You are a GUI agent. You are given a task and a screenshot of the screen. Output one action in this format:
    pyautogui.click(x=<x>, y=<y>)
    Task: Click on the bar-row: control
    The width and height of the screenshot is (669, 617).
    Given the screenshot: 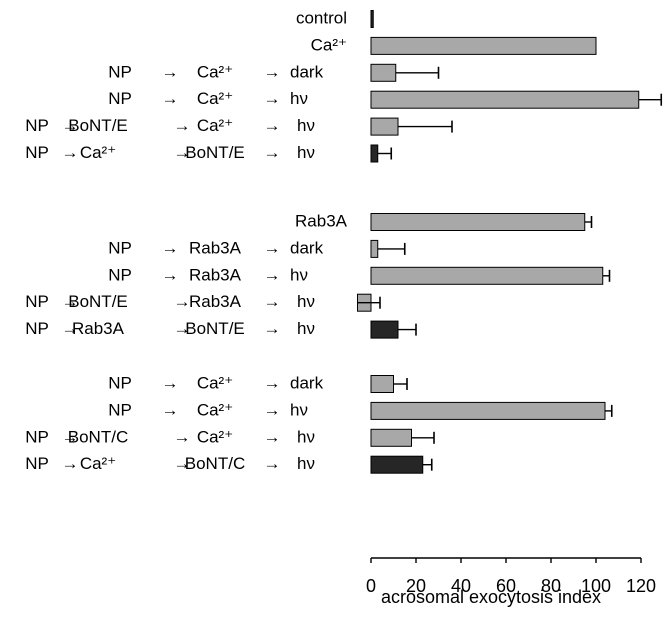 What is the action you would take?
    pyautogui.click(x=335, y=18)
    